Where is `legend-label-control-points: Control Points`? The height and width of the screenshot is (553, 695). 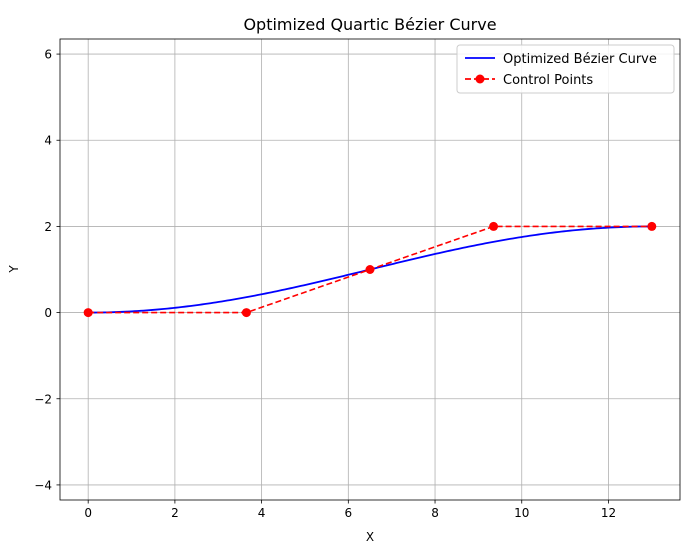
legend-label-control-points: Control Points is located at coordinates (548, 80).